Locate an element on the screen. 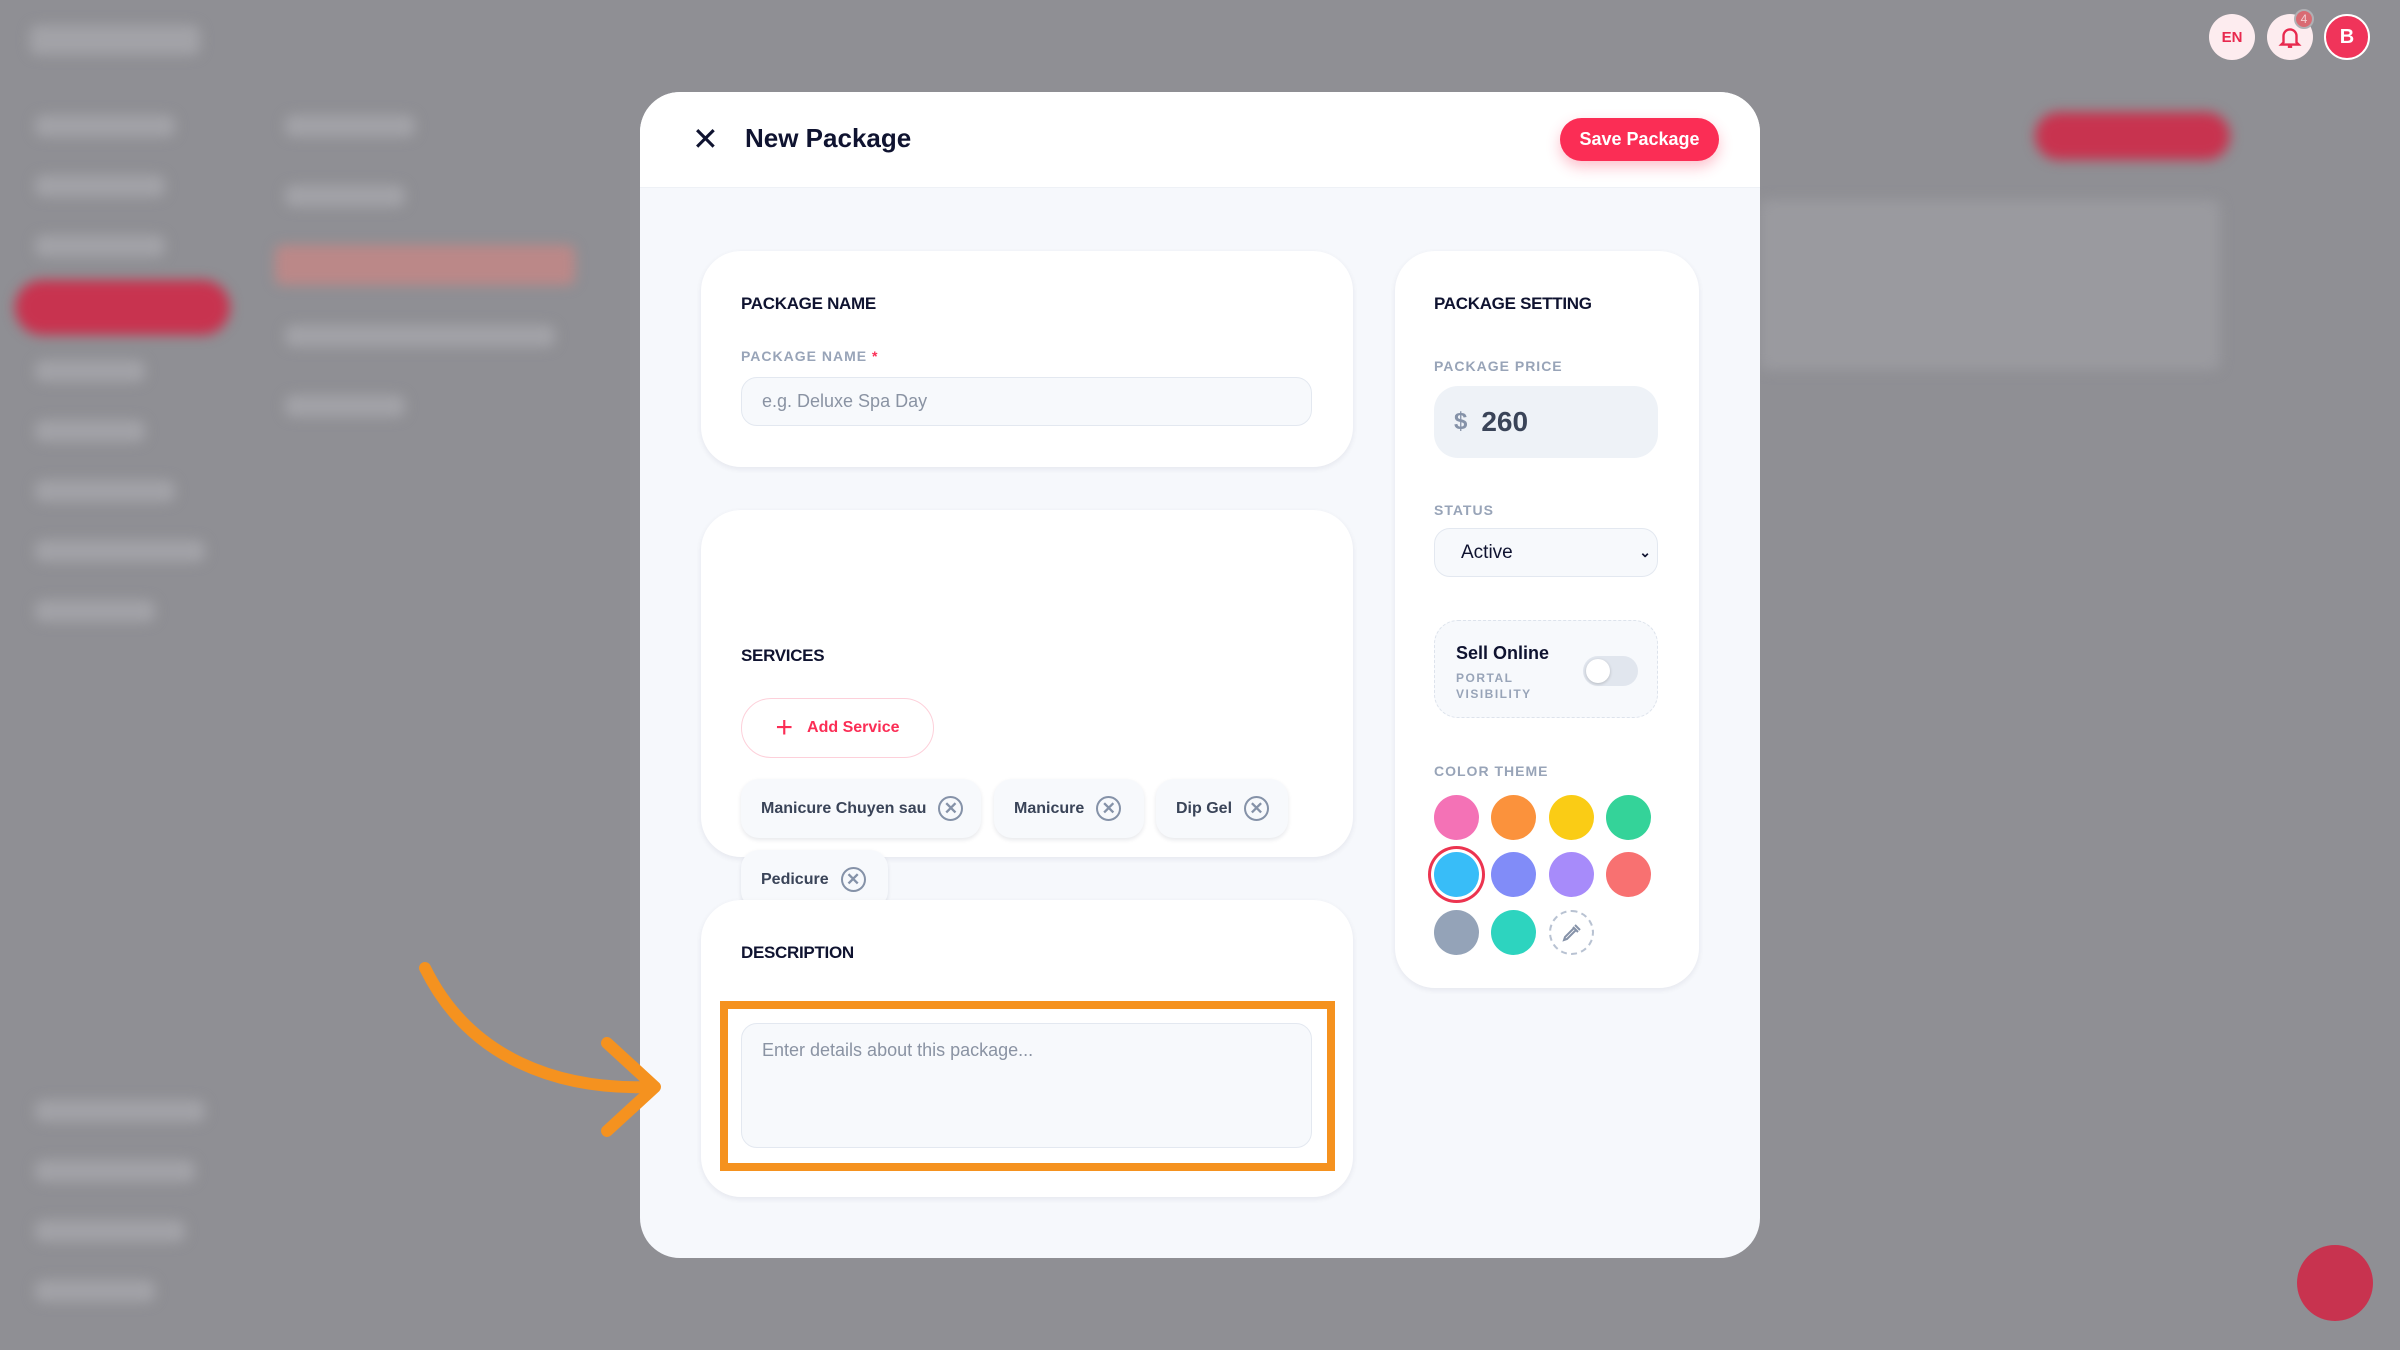  arrow-head is located at coordinates (631, 1087).